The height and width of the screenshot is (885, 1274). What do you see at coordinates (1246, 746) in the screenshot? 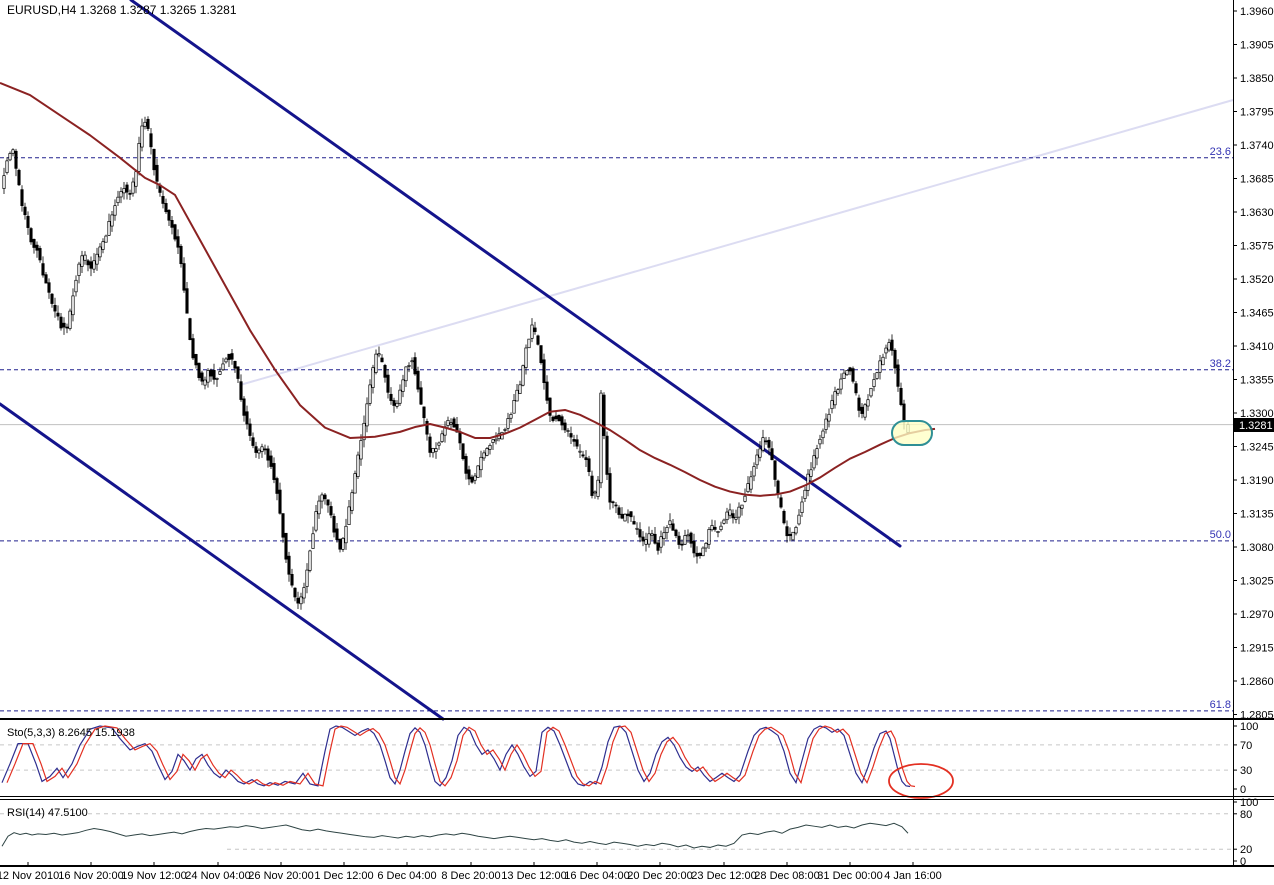
I see `stoch-scale-label: 70` at bounding box center [1246, 746].